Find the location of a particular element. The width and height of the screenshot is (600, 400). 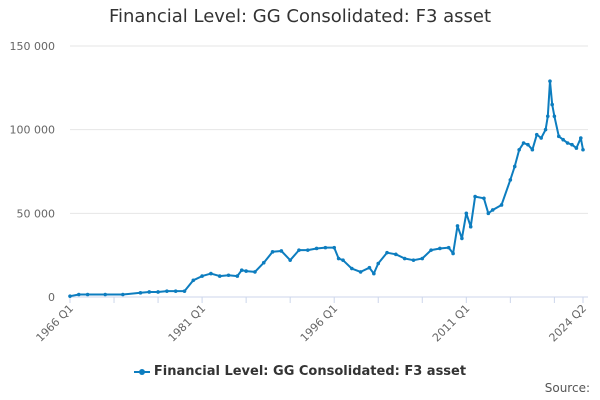

x-tick-label: 1996 Q1 is located at coordinates (319, 323).